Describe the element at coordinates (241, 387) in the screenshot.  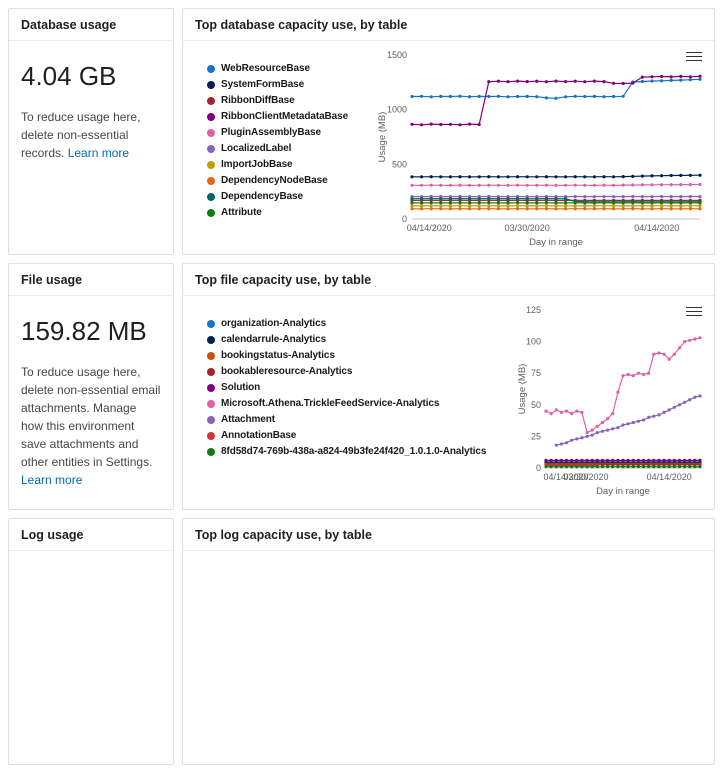
I see `legend-label: Solution` at that location.